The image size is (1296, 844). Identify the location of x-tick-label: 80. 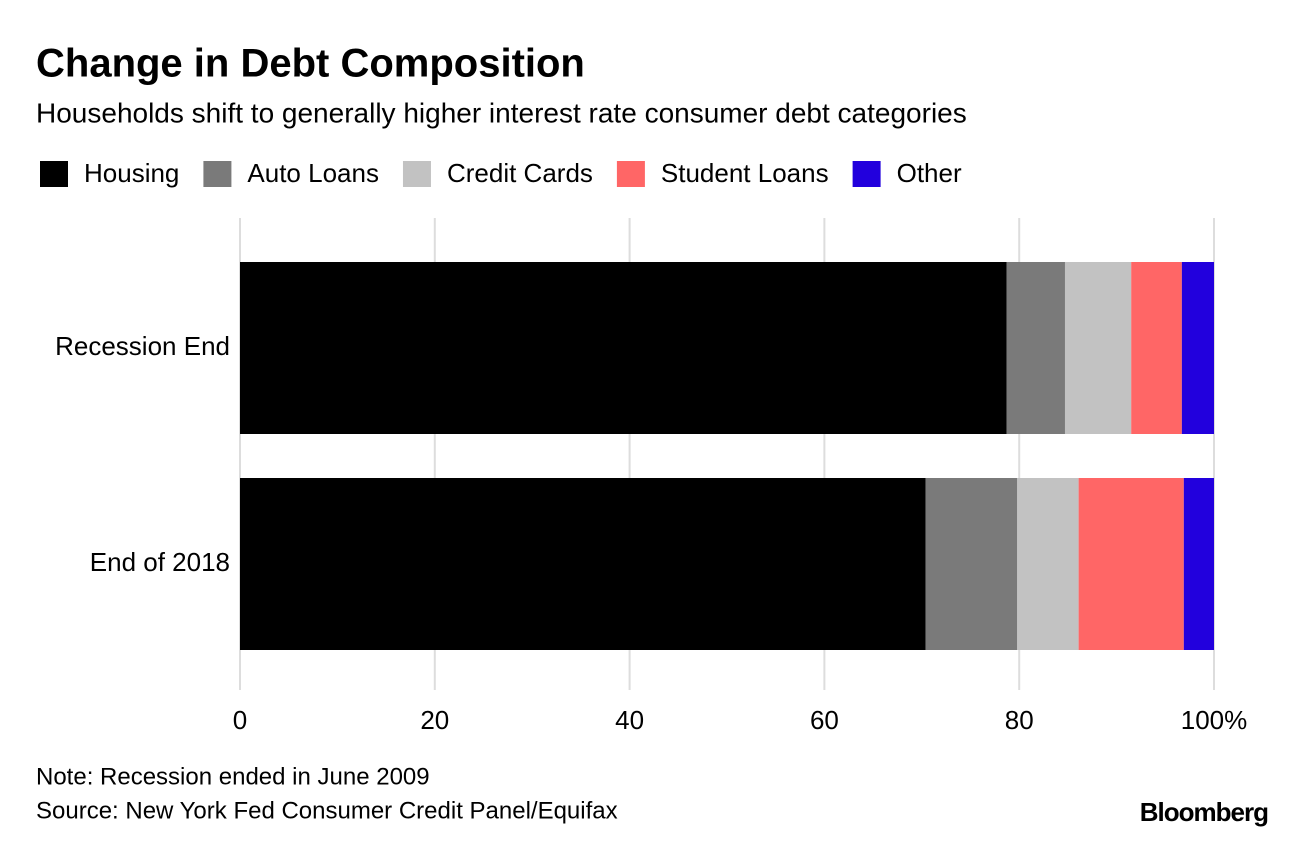
(1019, 720).